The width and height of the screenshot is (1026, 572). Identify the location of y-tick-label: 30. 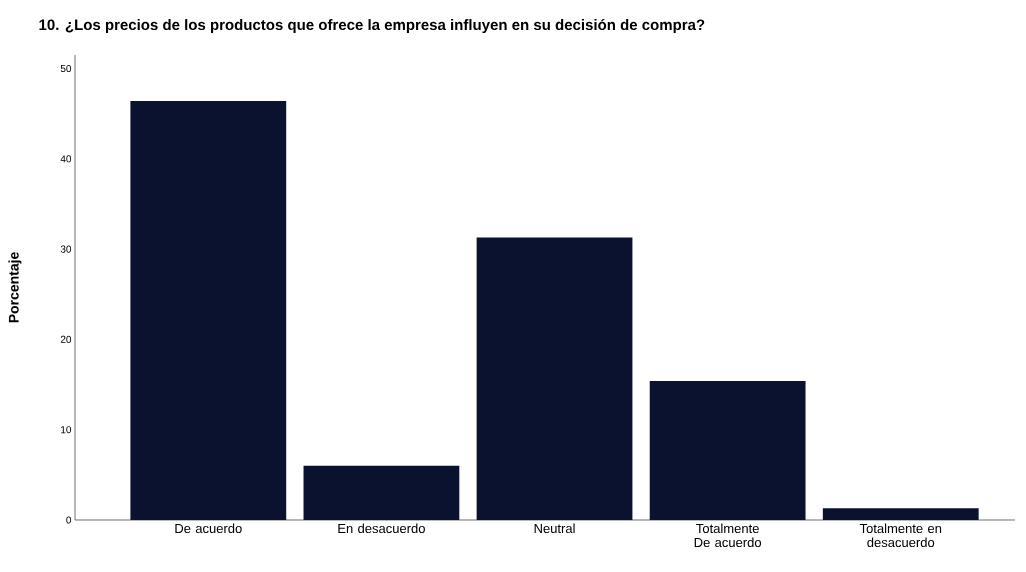
(66, 249).